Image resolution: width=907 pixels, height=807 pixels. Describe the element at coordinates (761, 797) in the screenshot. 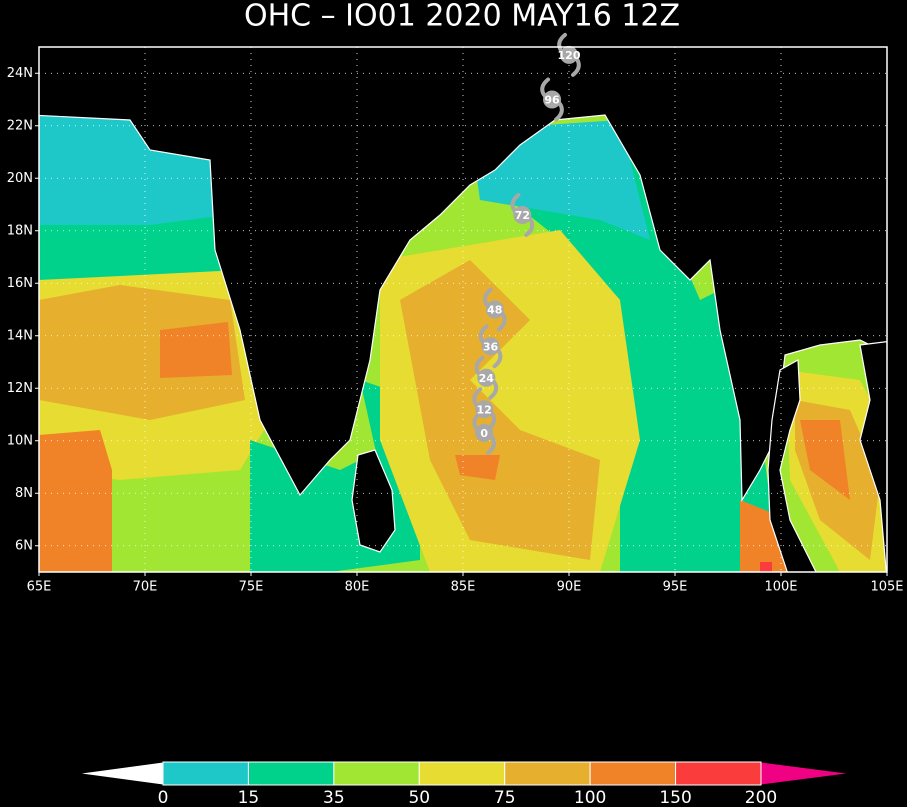

I see `colorbar-label: 200` at that location.